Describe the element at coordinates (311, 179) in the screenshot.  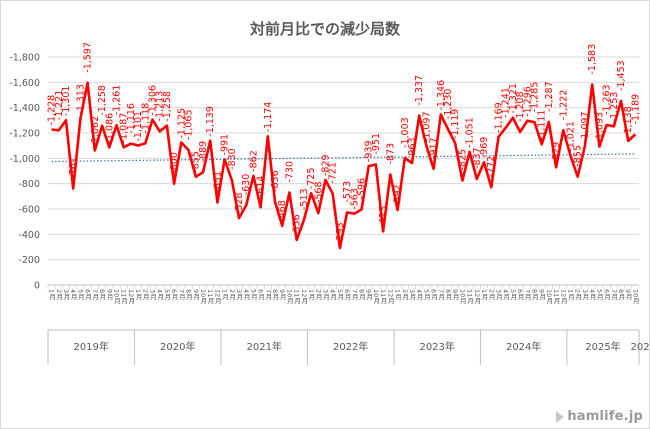
I see `data-label: -725` at that location.